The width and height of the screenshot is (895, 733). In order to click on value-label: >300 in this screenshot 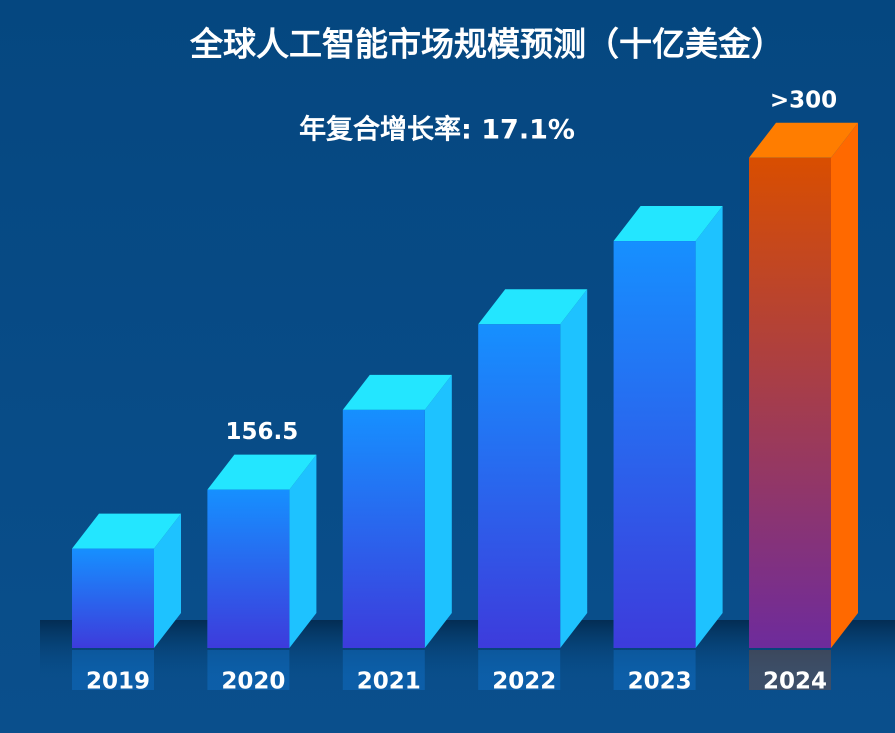, I will do `click(803, 100)`.